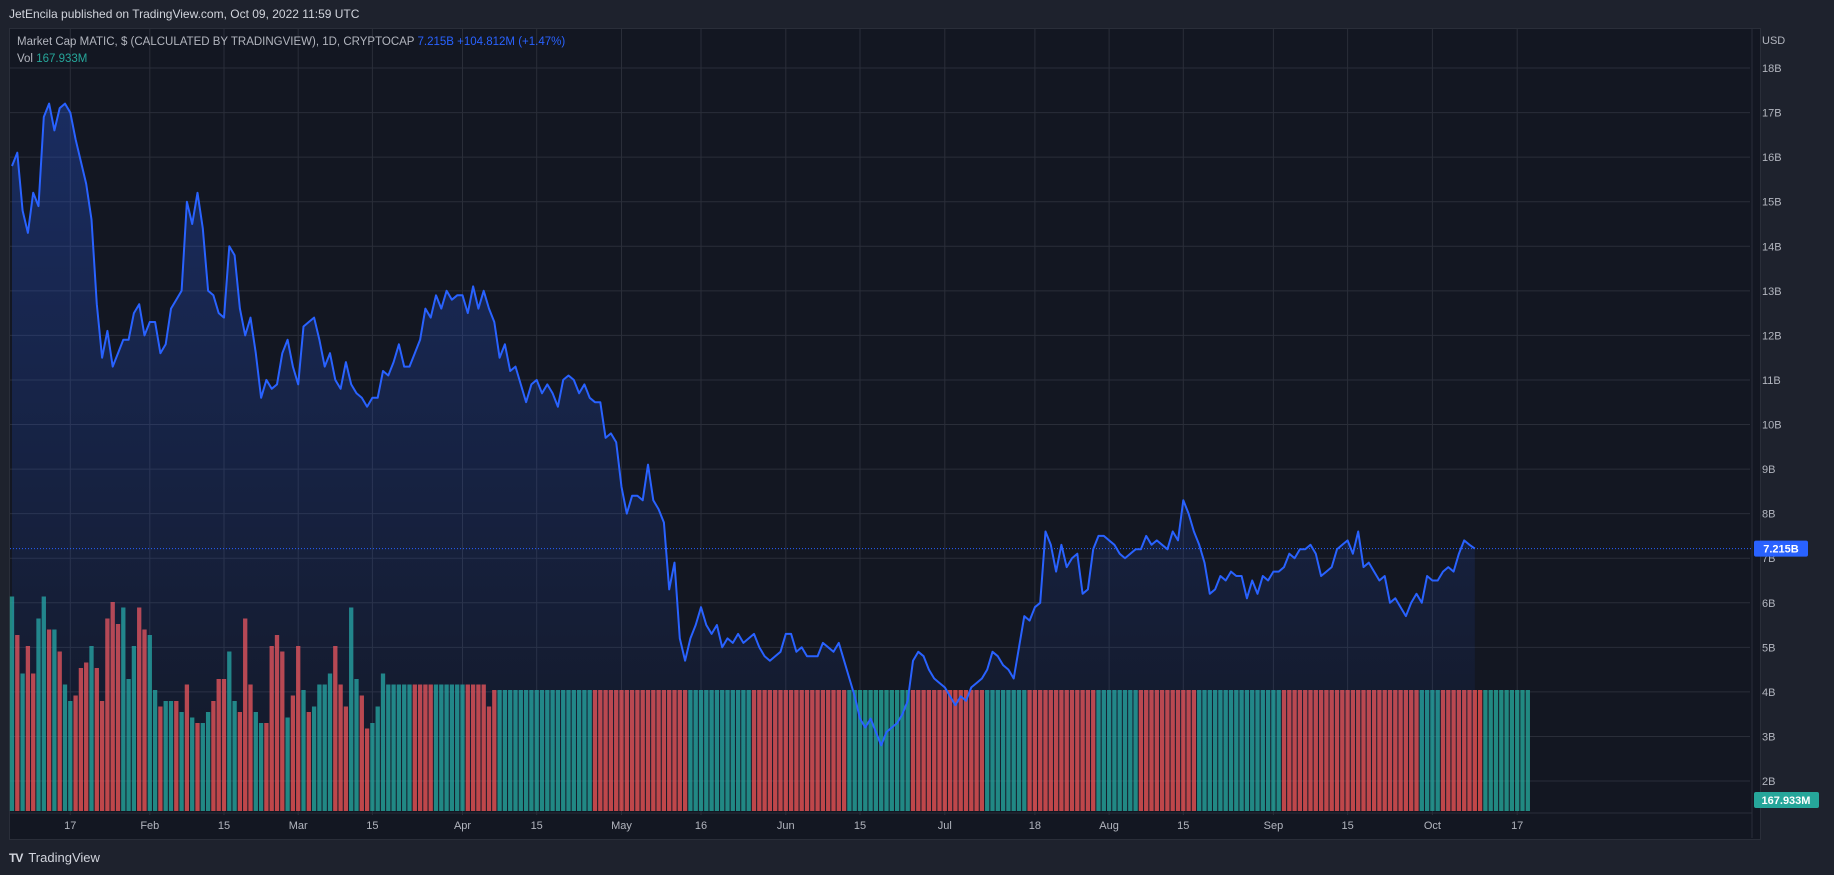 The height and width of the screenshot is (875, 1834). What do you see at coordinates (435, 42) in the screenshot?
I see `legend-last-value: 7.215B` at bounding box center [435, 42].